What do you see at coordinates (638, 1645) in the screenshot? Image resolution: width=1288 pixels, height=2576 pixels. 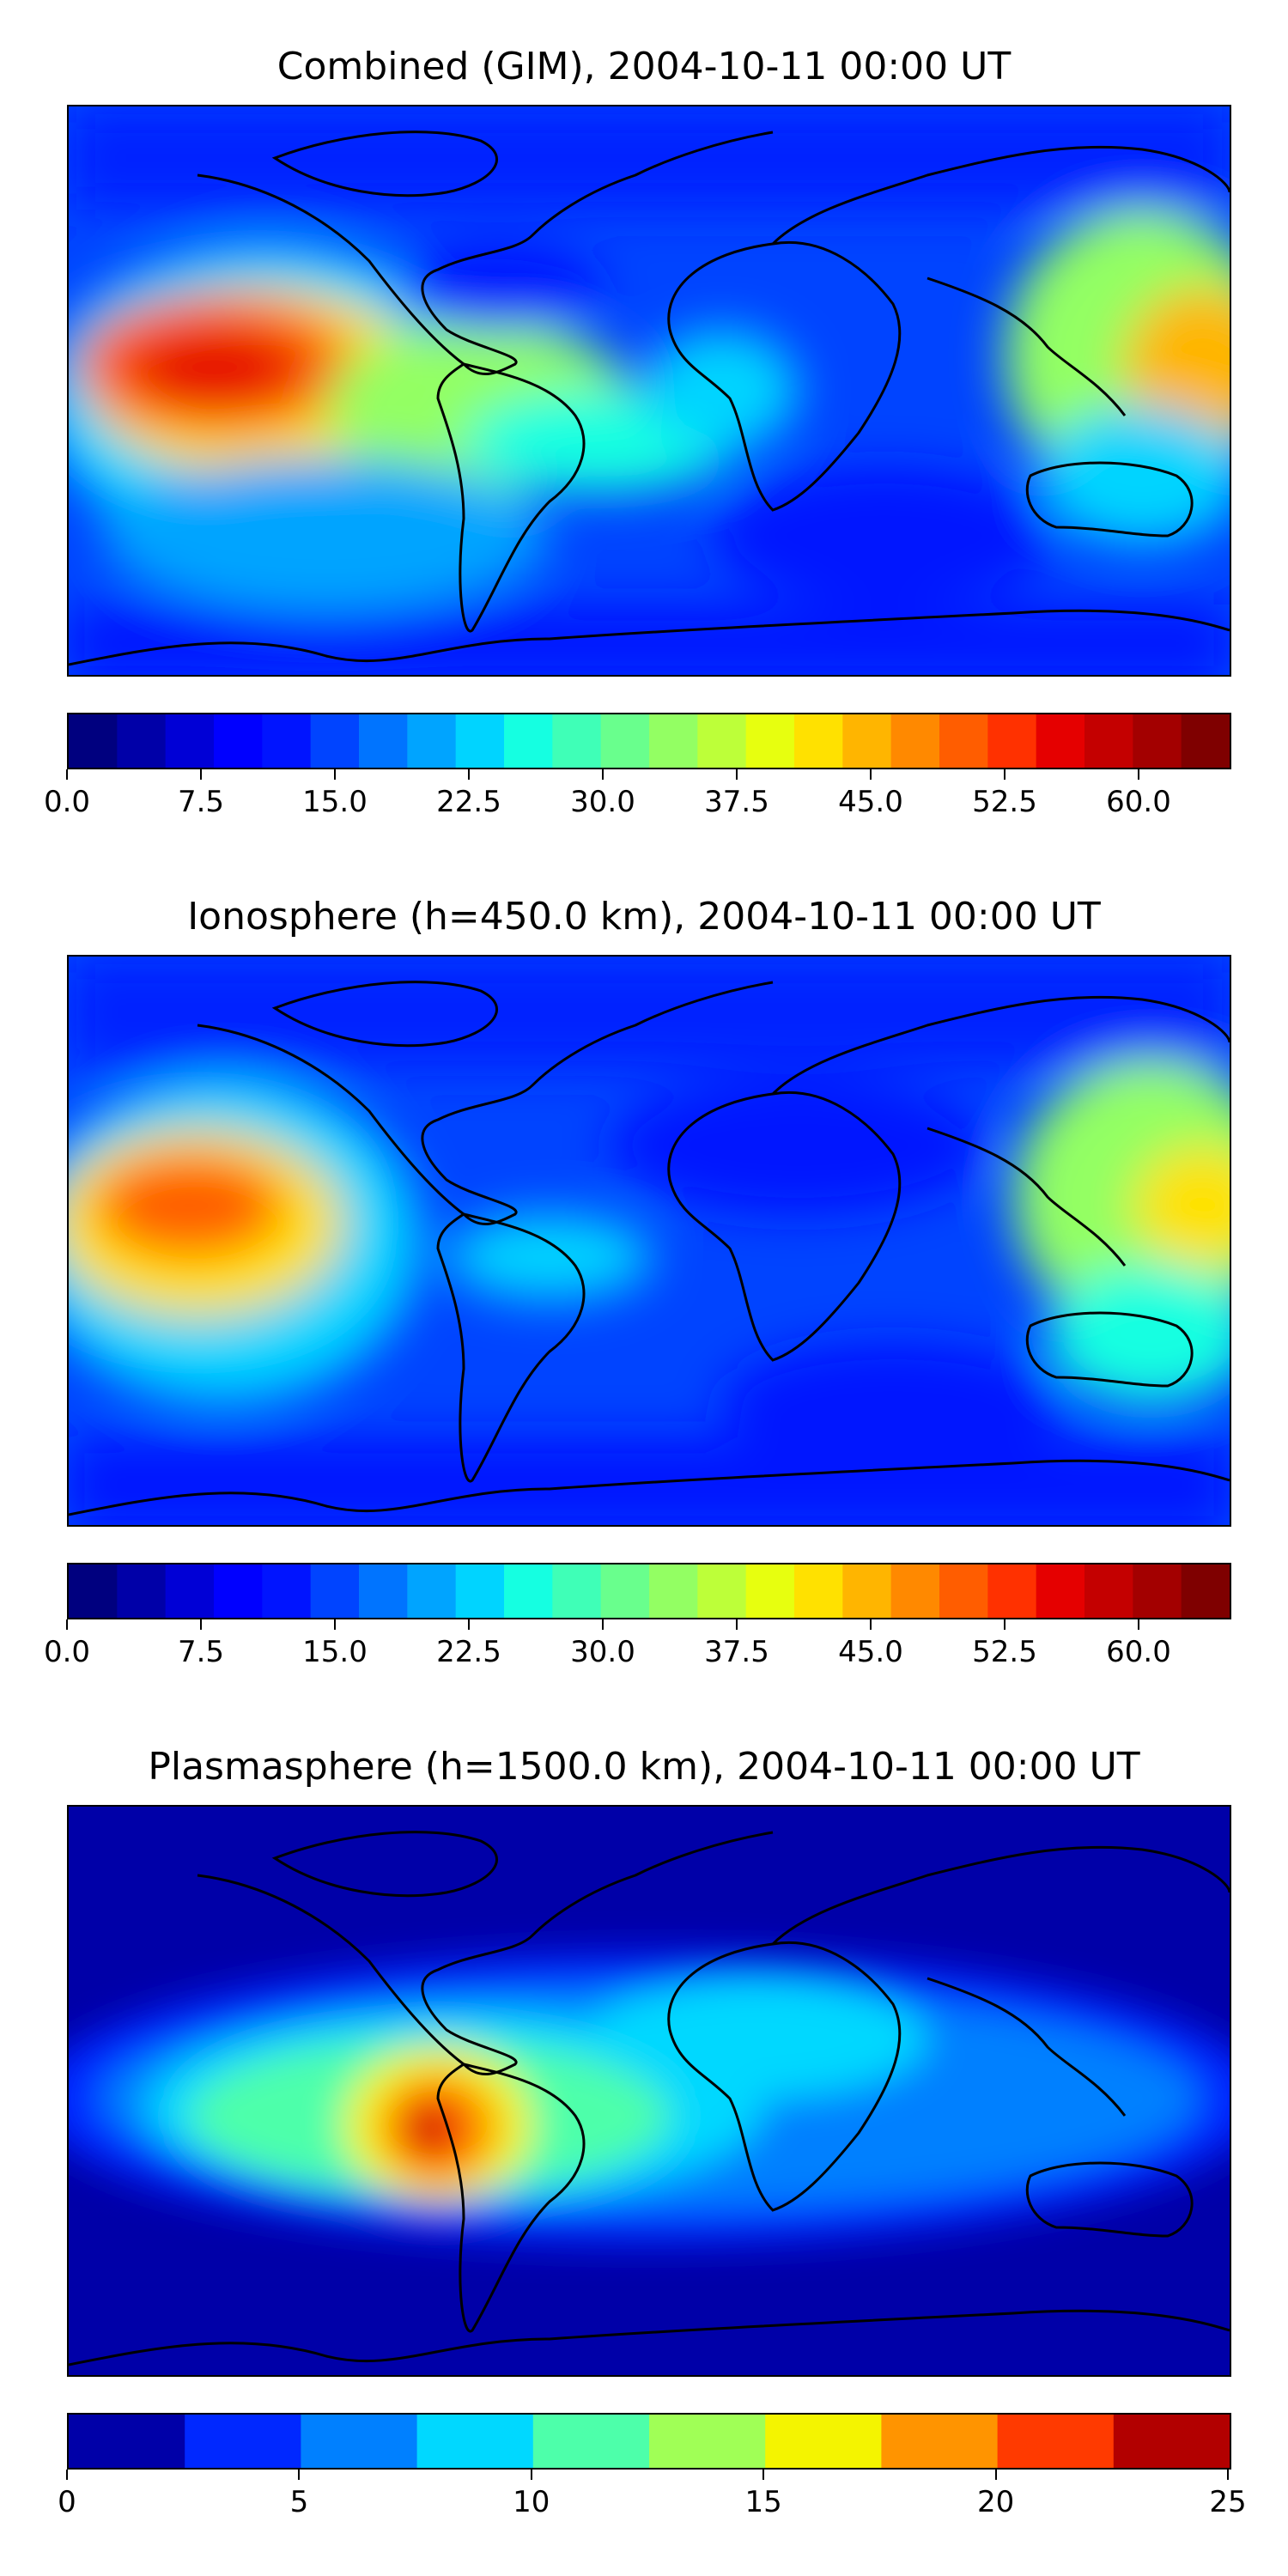 I see `ionosphere-colorbar-ticks: 0.0 7.5 15.0 22.5 30.0 37.5 45.0 52.5 60.0` at bounding box center [638, 1645].